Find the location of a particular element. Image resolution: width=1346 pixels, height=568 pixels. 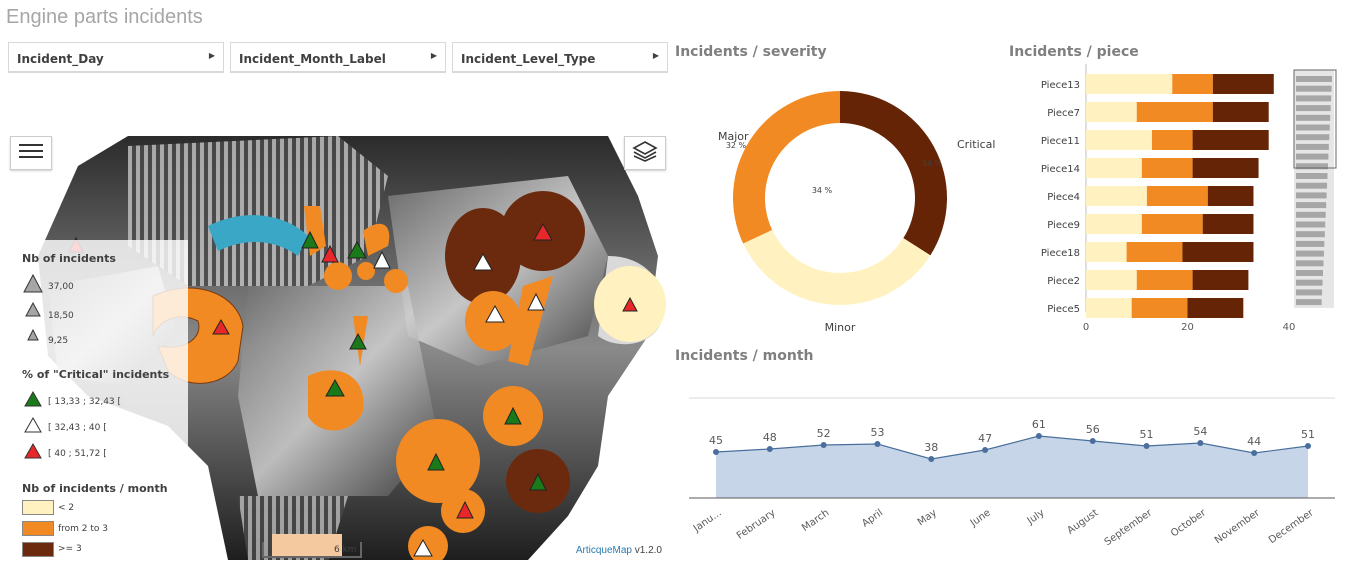

donut-category-label: Major is located at coordinates (733, 136).